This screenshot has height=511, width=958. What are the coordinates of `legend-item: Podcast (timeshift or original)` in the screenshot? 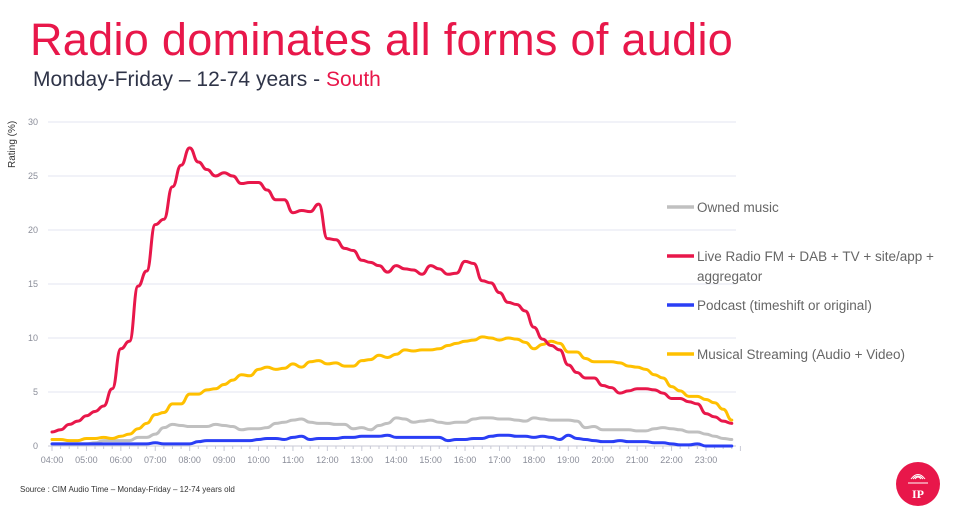 It's located at (769, 305).